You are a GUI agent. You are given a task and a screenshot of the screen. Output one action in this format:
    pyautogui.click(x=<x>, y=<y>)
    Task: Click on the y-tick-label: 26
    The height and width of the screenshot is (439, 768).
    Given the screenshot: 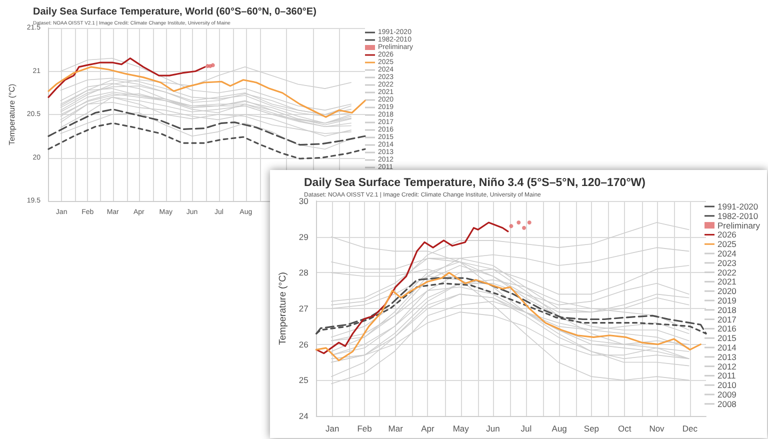 What is the action you would take?
    pyautogui.click(x=303, y=344)
    